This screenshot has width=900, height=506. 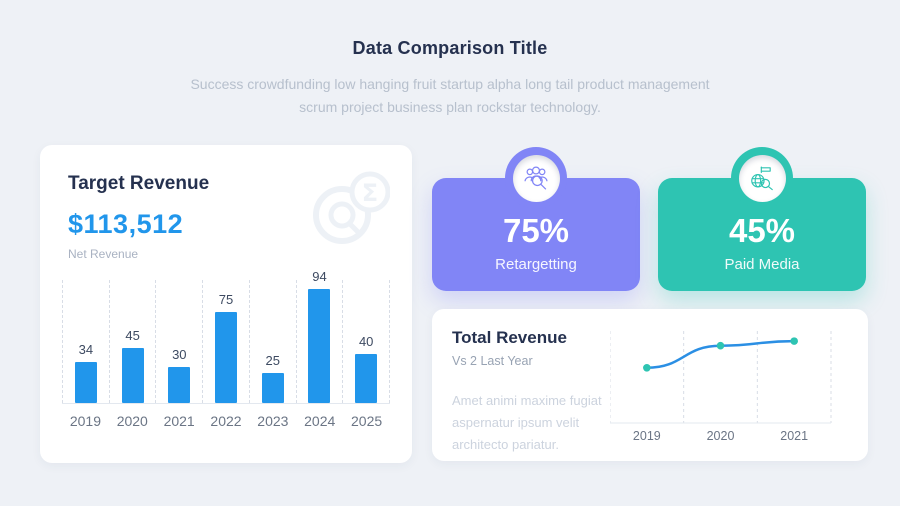 What do you see at coordinates (272, 360) in the screenshot?
I see `bar-value-label: 25` at bounding box center [272, 360].